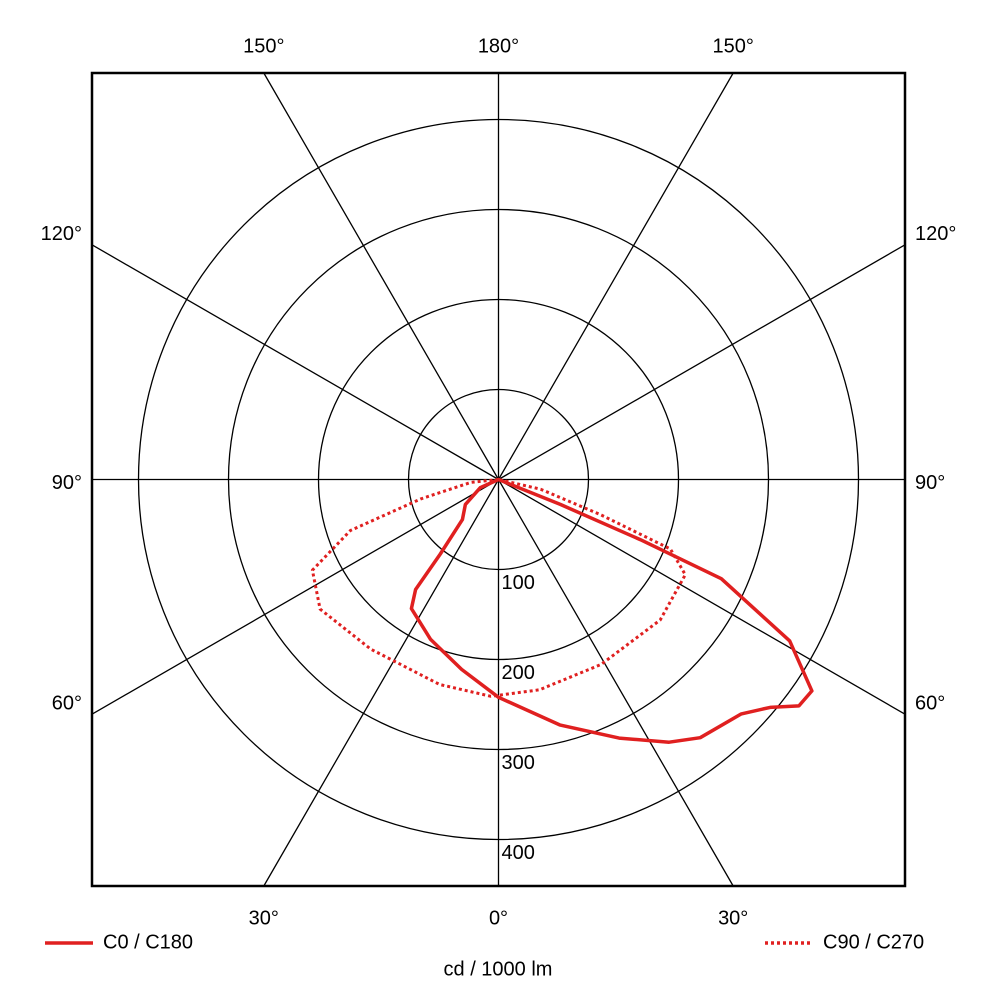 Image resolution: width=1000 pixels, height=1000 pixels. What do you see at coordinates (518, 763) in the screenshot?
I see `r-tick-label: 300` at bounding box center [518, 763].